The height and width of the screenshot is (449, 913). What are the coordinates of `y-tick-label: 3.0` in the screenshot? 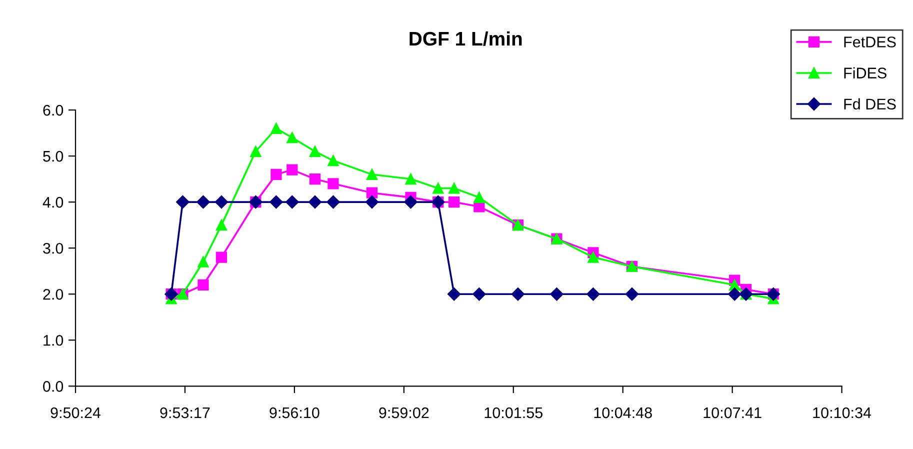 It's located at (53, 248).